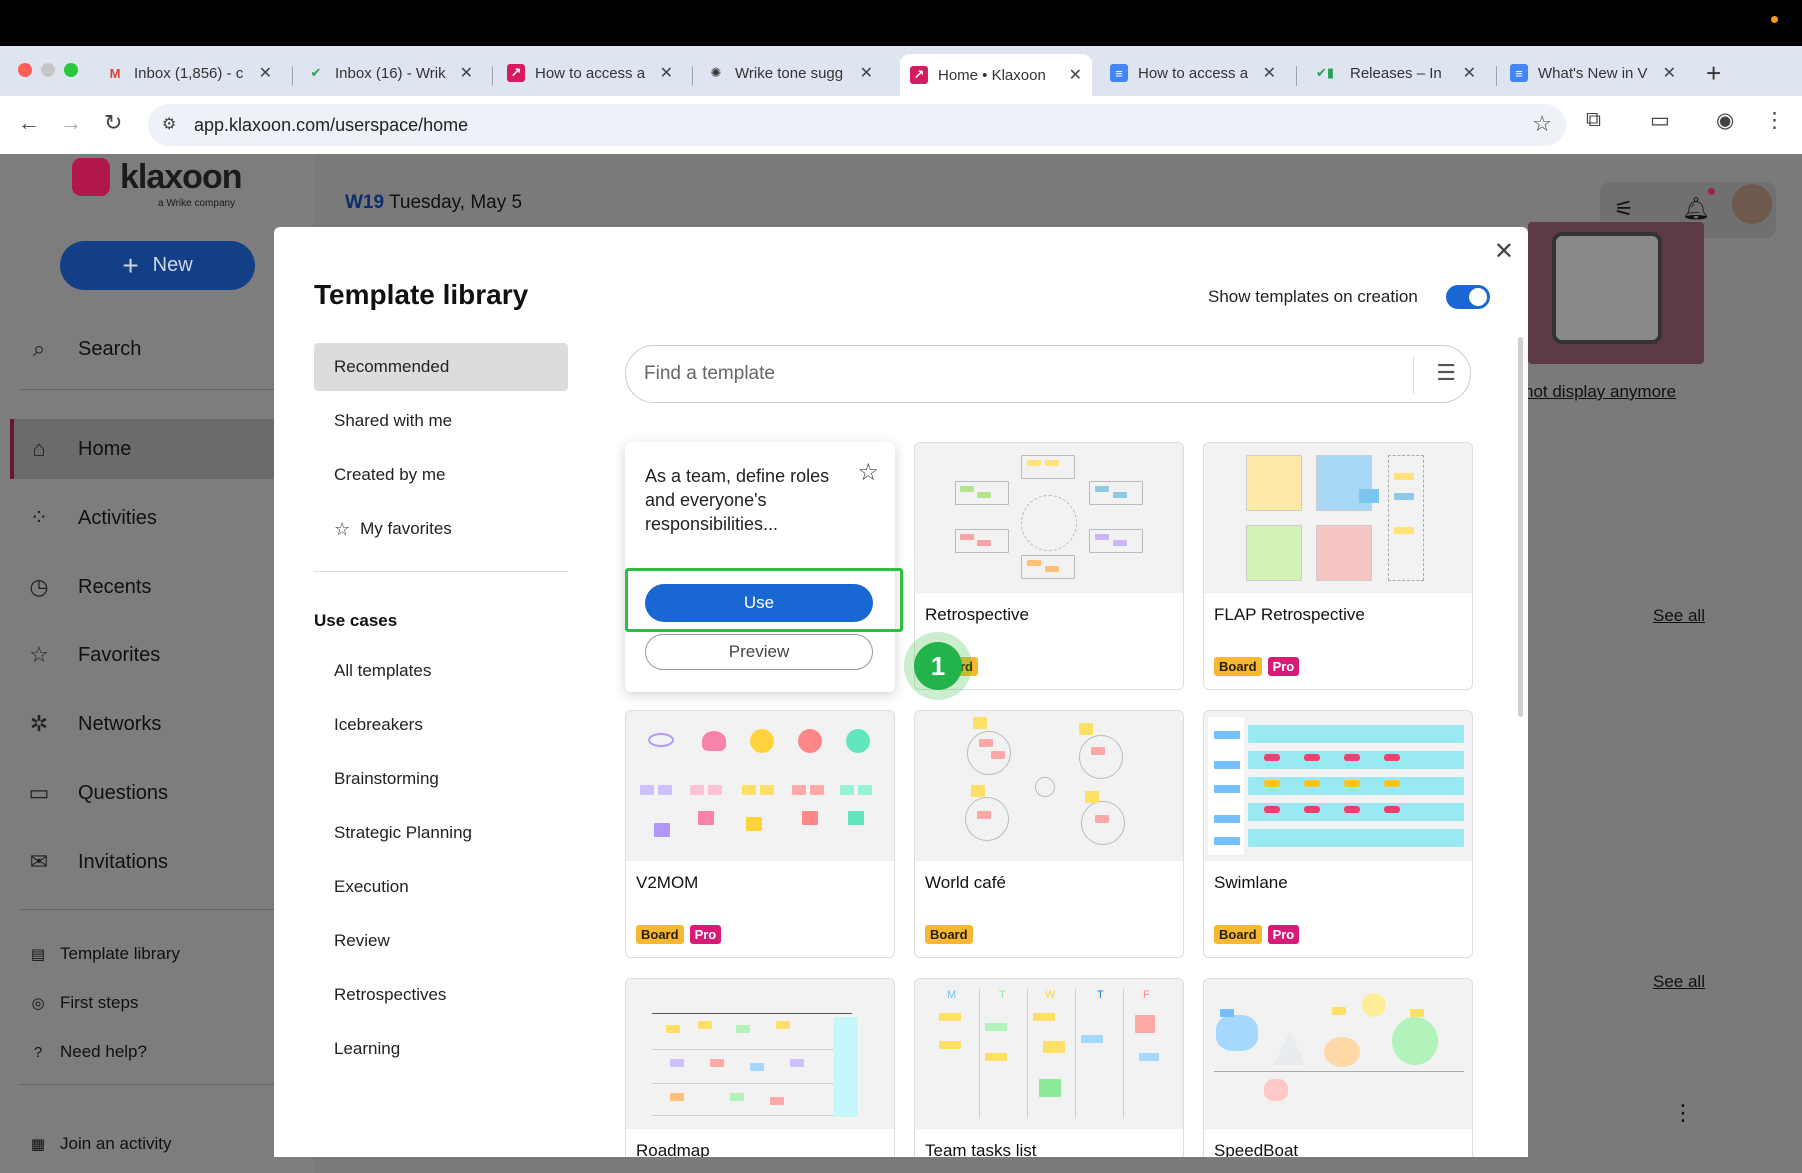 The height and width of the screenshot is (1173, 1802). What do you see at coordinates (1446, 372) in the screenshot?
I see `filter-icon: ☰` at bounding box center [1446, 372].